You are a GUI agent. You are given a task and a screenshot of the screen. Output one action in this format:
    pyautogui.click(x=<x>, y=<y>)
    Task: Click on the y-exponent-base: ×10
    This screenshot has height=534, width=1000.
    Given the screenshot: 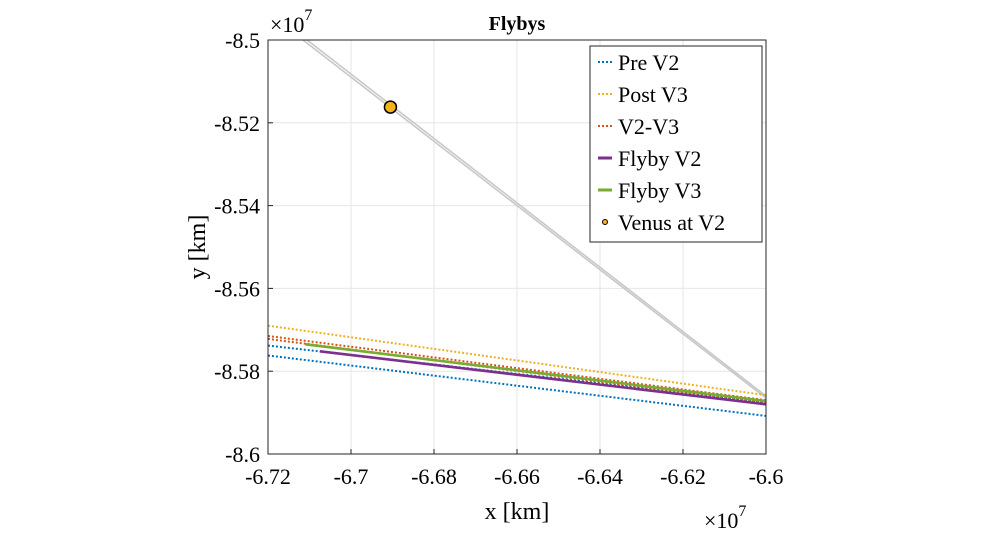 What is the action you would take?
    pyautogui.click(x=287, y=24)
    